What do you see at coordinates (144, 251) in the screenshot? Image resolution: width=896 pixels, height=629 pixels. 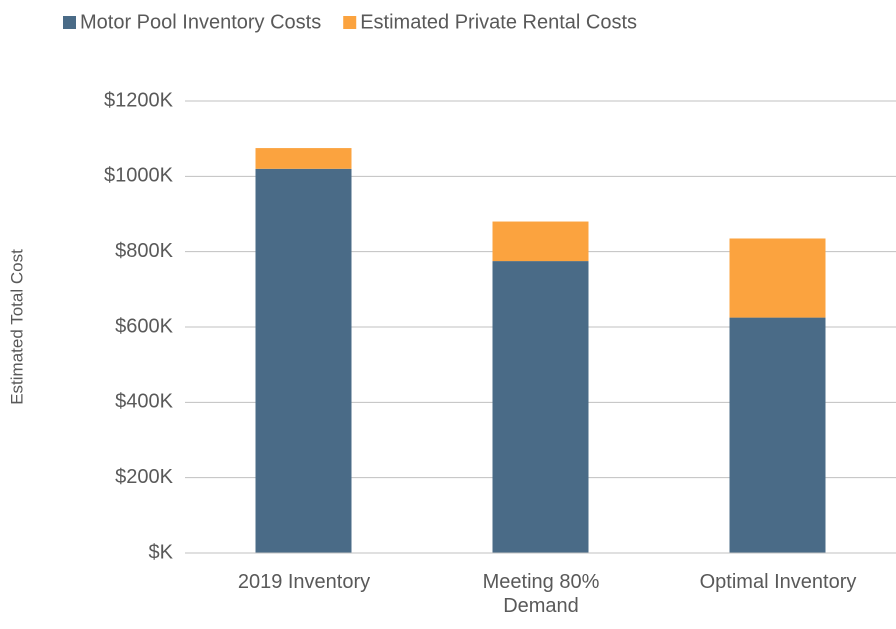 I see `y-tick-label: $800K` at bounding box center [144, 251].